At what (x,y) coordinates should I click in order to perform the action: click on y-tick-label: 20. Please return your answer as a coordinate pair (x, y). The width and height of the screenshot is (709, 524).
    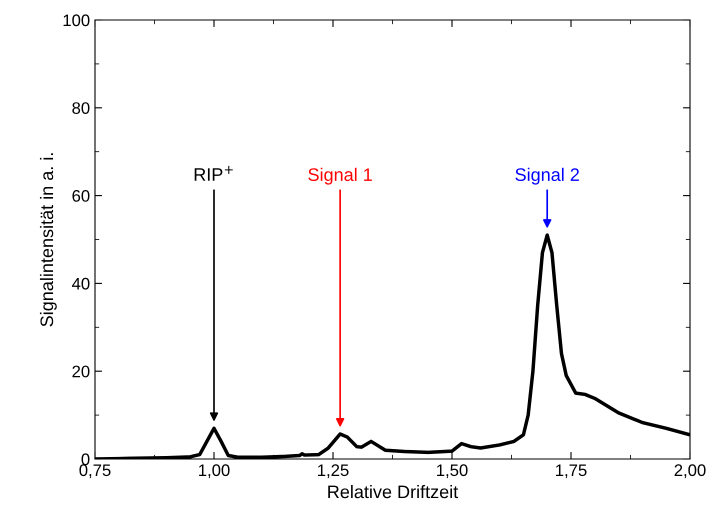
    Looking at the image, I should click on (81, 372).